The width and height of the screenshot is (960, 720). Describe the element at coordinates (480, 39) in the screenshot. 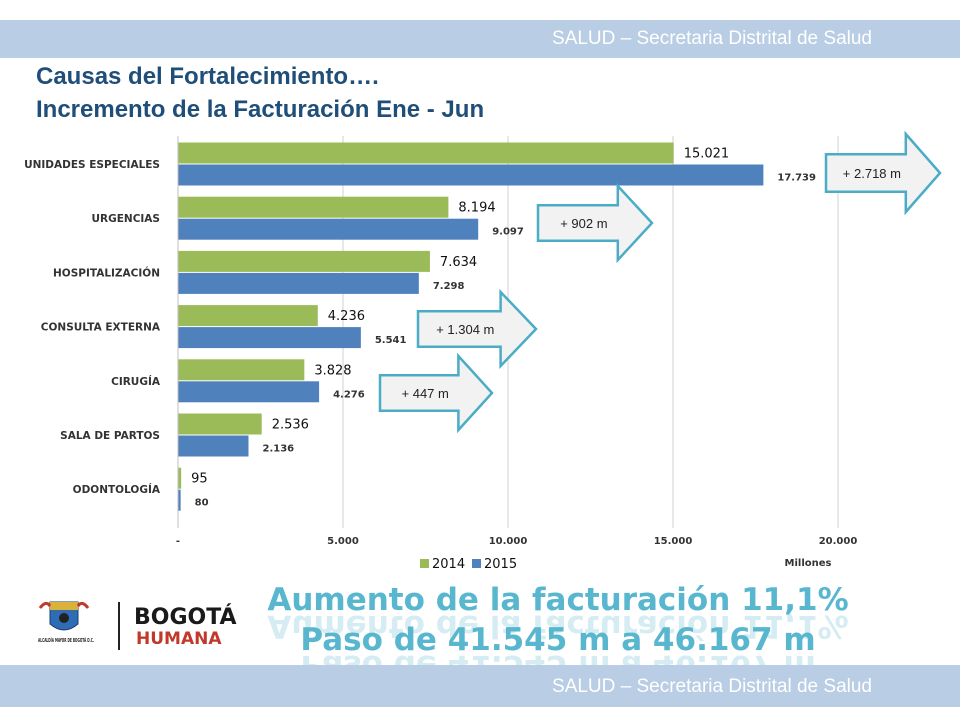

I see `header-band: SALUD – Secretaria Distrital de Salud` at that location.